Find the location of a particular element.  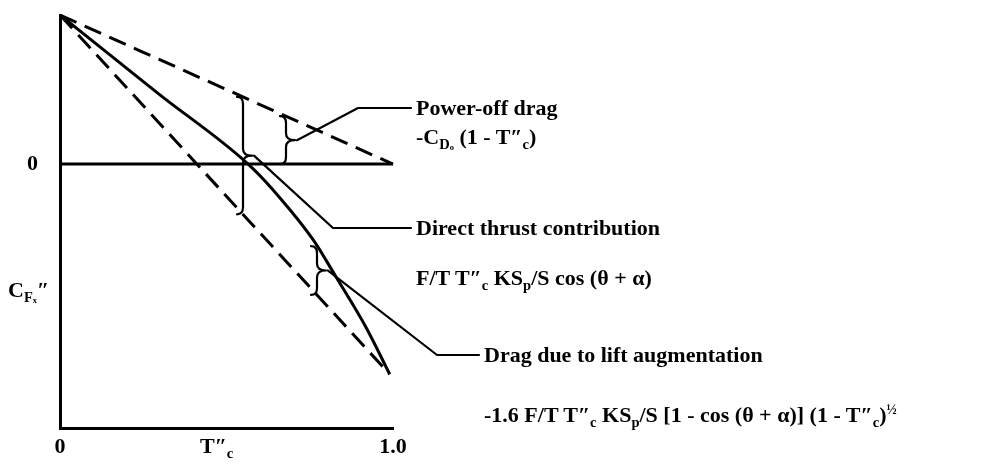

x-tick-label: 1.0 is located at coordinates (393, 445).